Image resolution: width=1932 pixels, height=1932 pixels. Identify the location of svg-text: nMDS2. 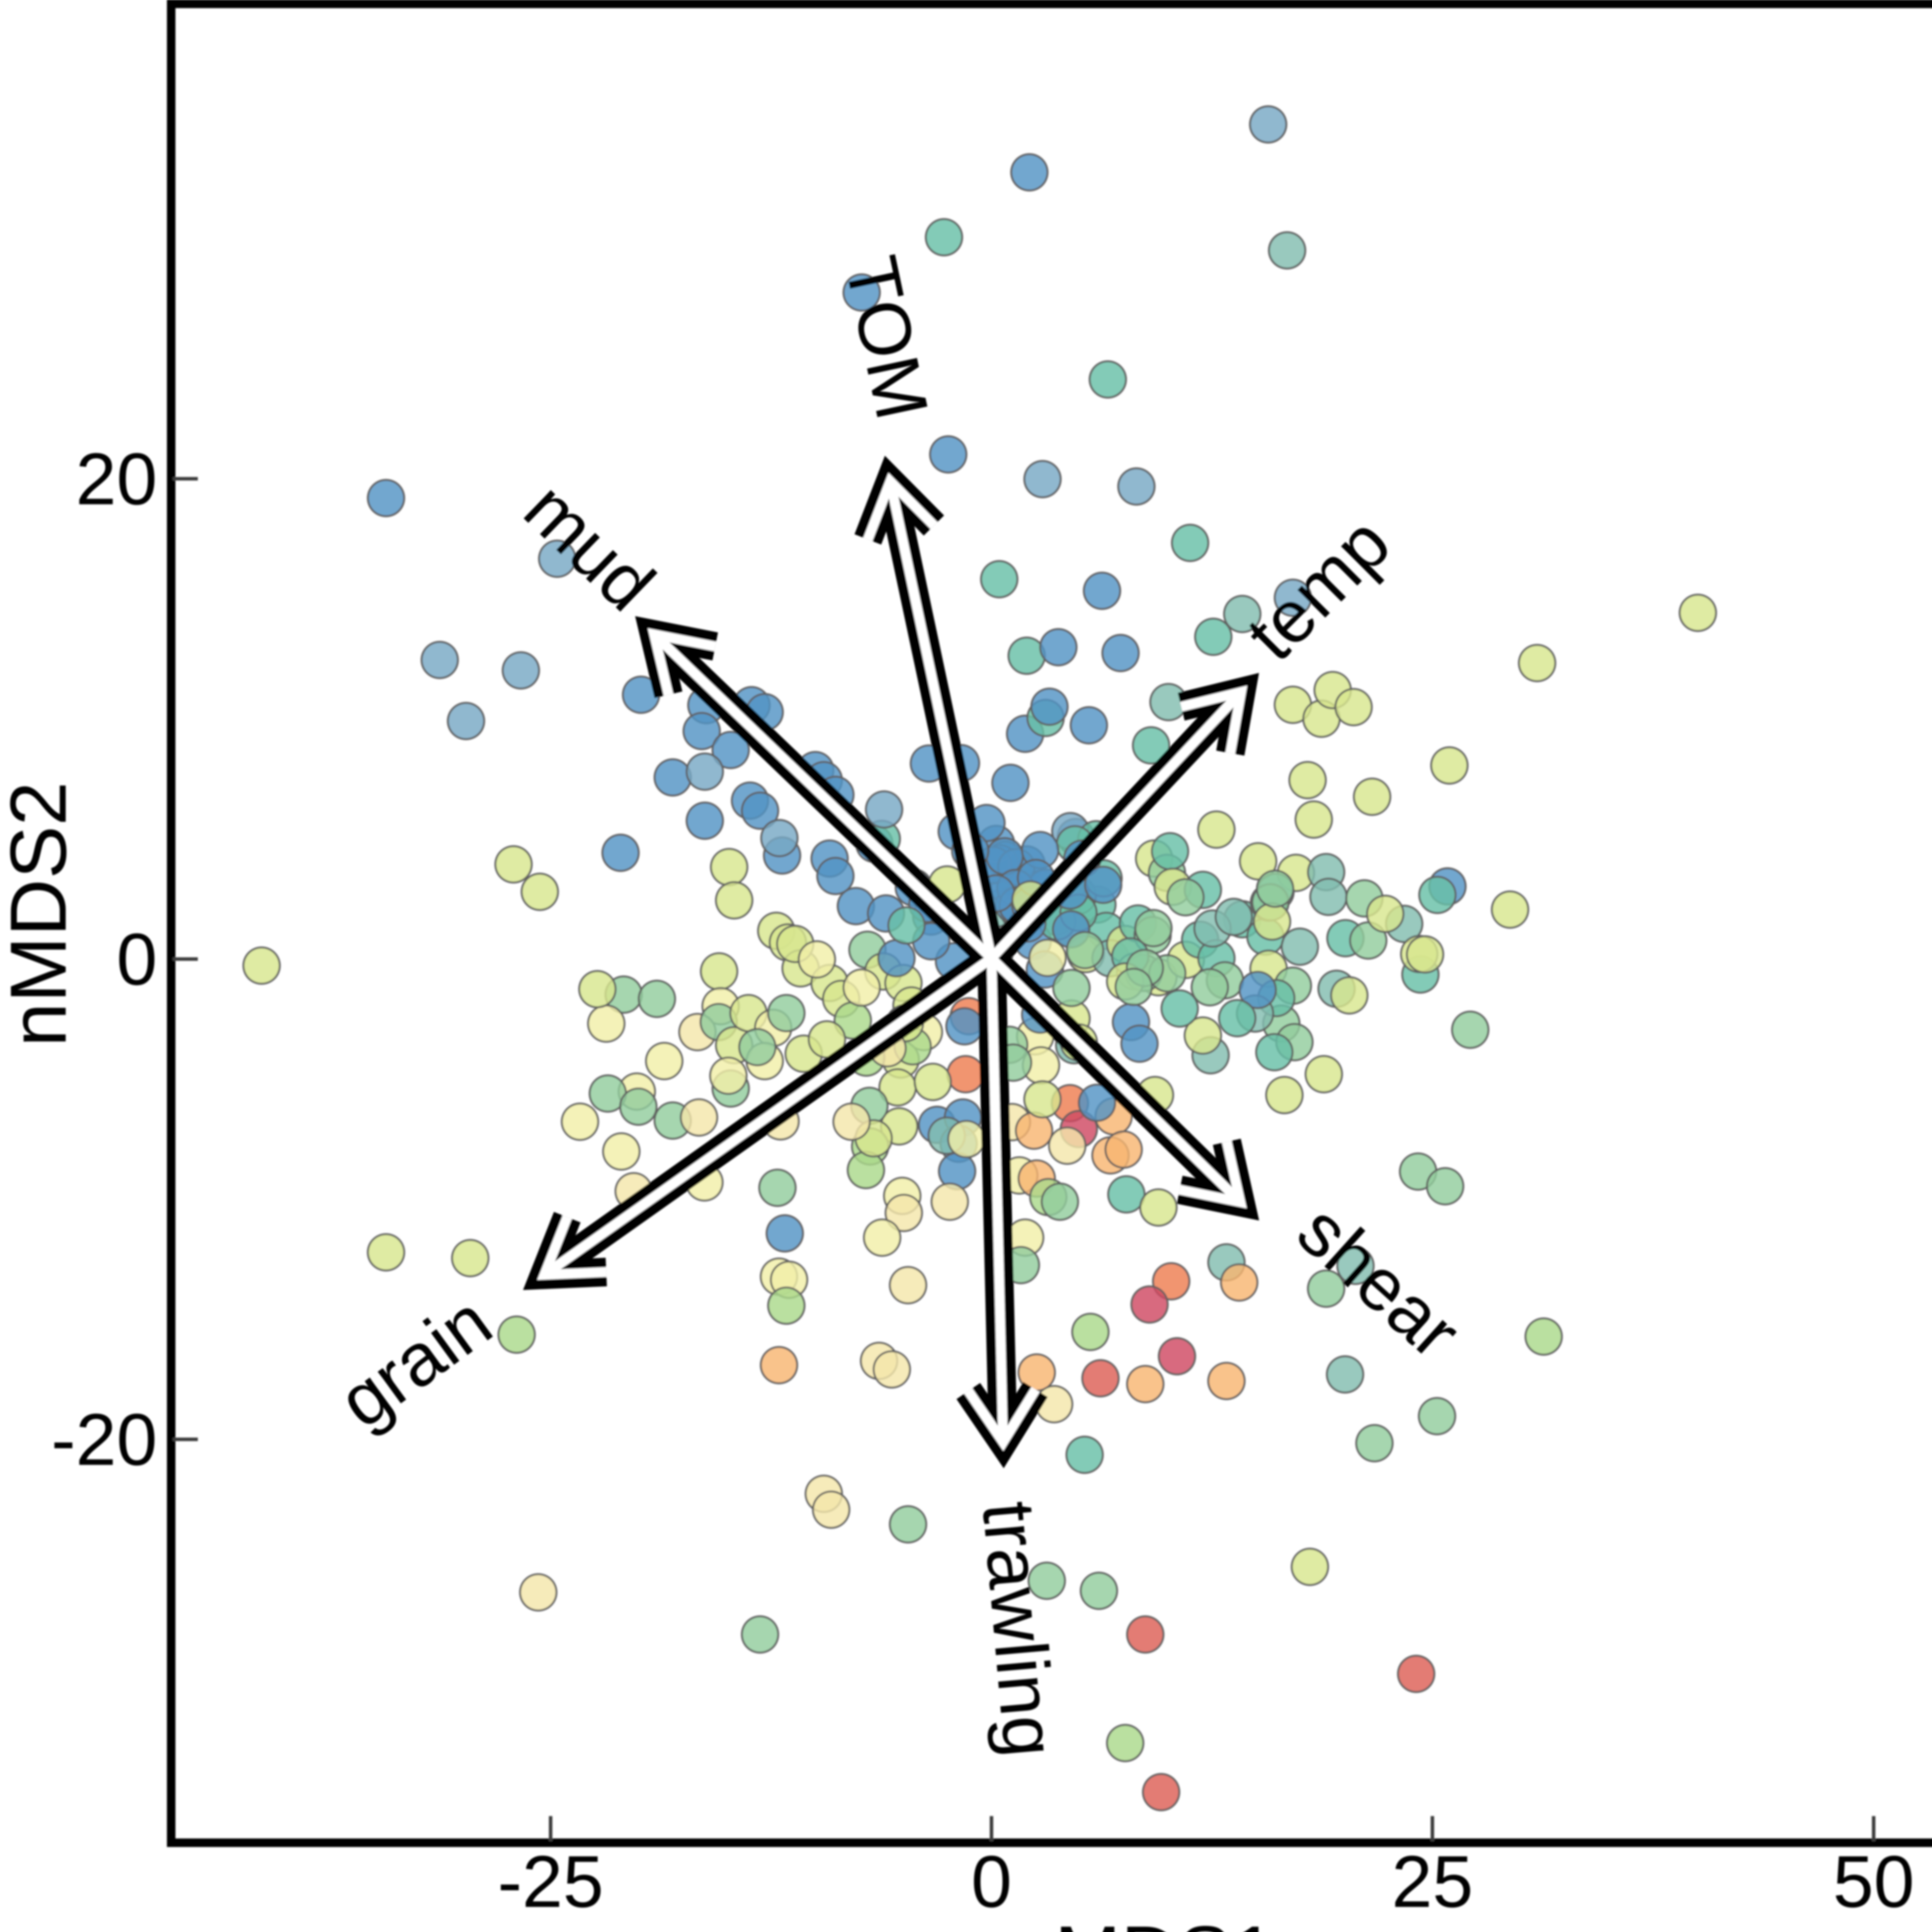
(41, 914).